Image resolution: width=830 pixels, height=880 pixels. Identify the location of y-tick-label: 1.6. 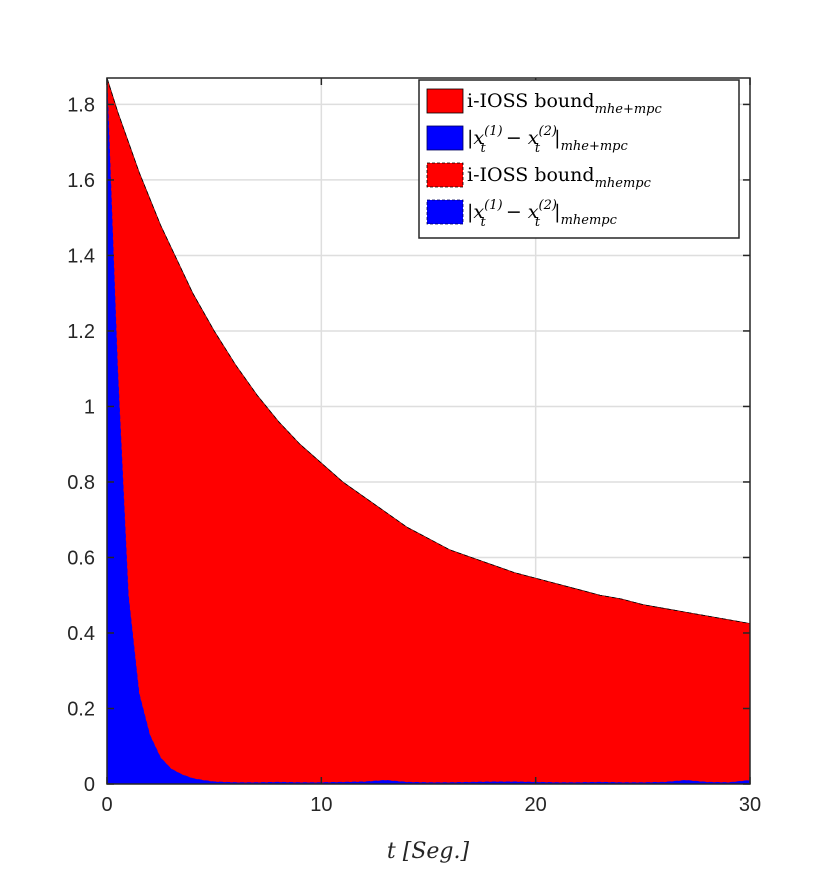
(81, 181).